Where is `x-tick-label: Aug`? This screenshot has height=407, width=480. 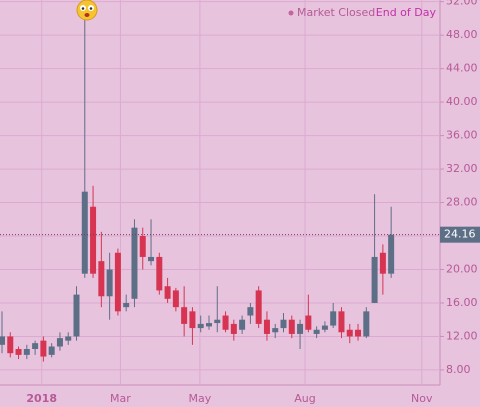
x-tick-label: Aug is located at coordinates (304, 398).